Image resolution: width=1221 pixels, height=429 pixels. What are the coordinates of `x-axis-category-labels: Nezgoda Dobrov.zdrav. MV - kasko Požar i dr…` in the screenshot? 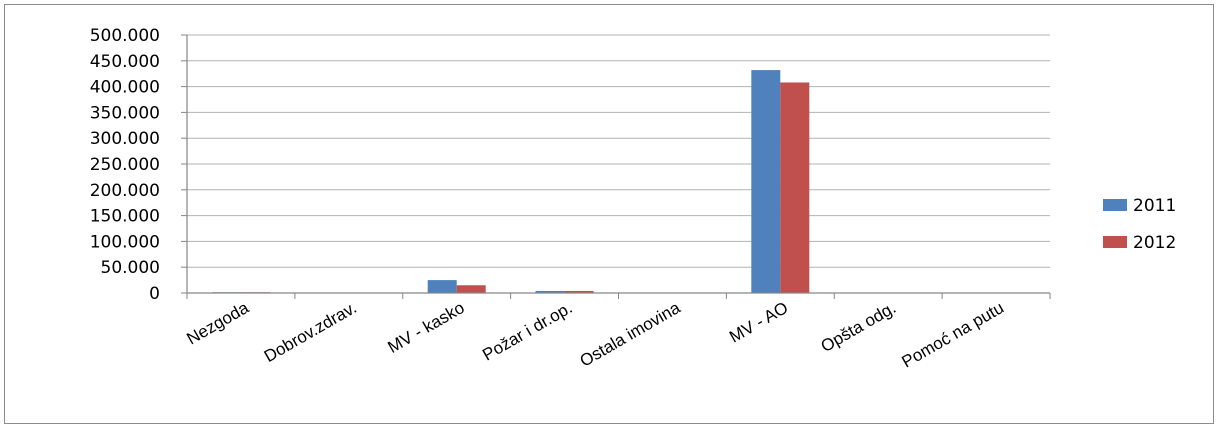 It's located at (595, 335).